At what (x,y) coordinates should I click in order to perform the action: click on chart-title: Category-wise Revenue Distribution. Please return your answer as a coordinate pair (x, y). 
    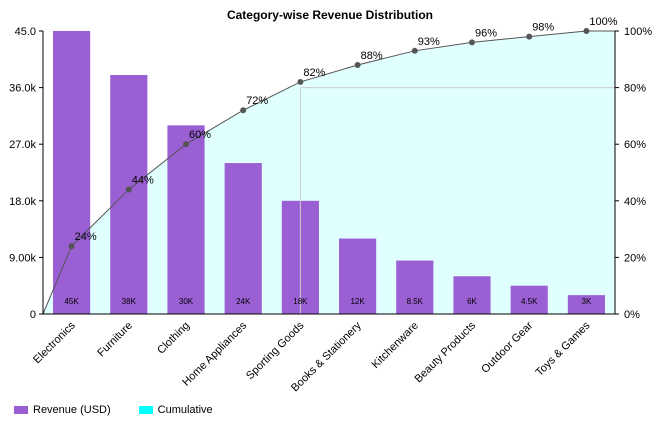
    Looking at the image, I should click on (330, 15).